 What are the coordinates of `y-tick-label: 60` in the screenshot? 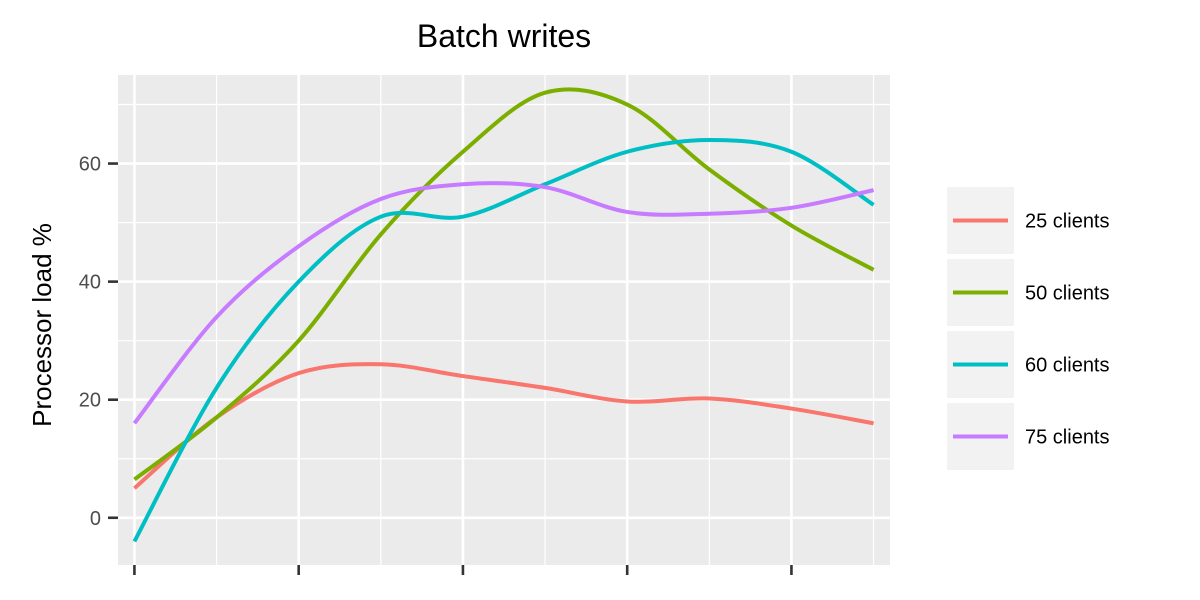 It's located at (90, 165).